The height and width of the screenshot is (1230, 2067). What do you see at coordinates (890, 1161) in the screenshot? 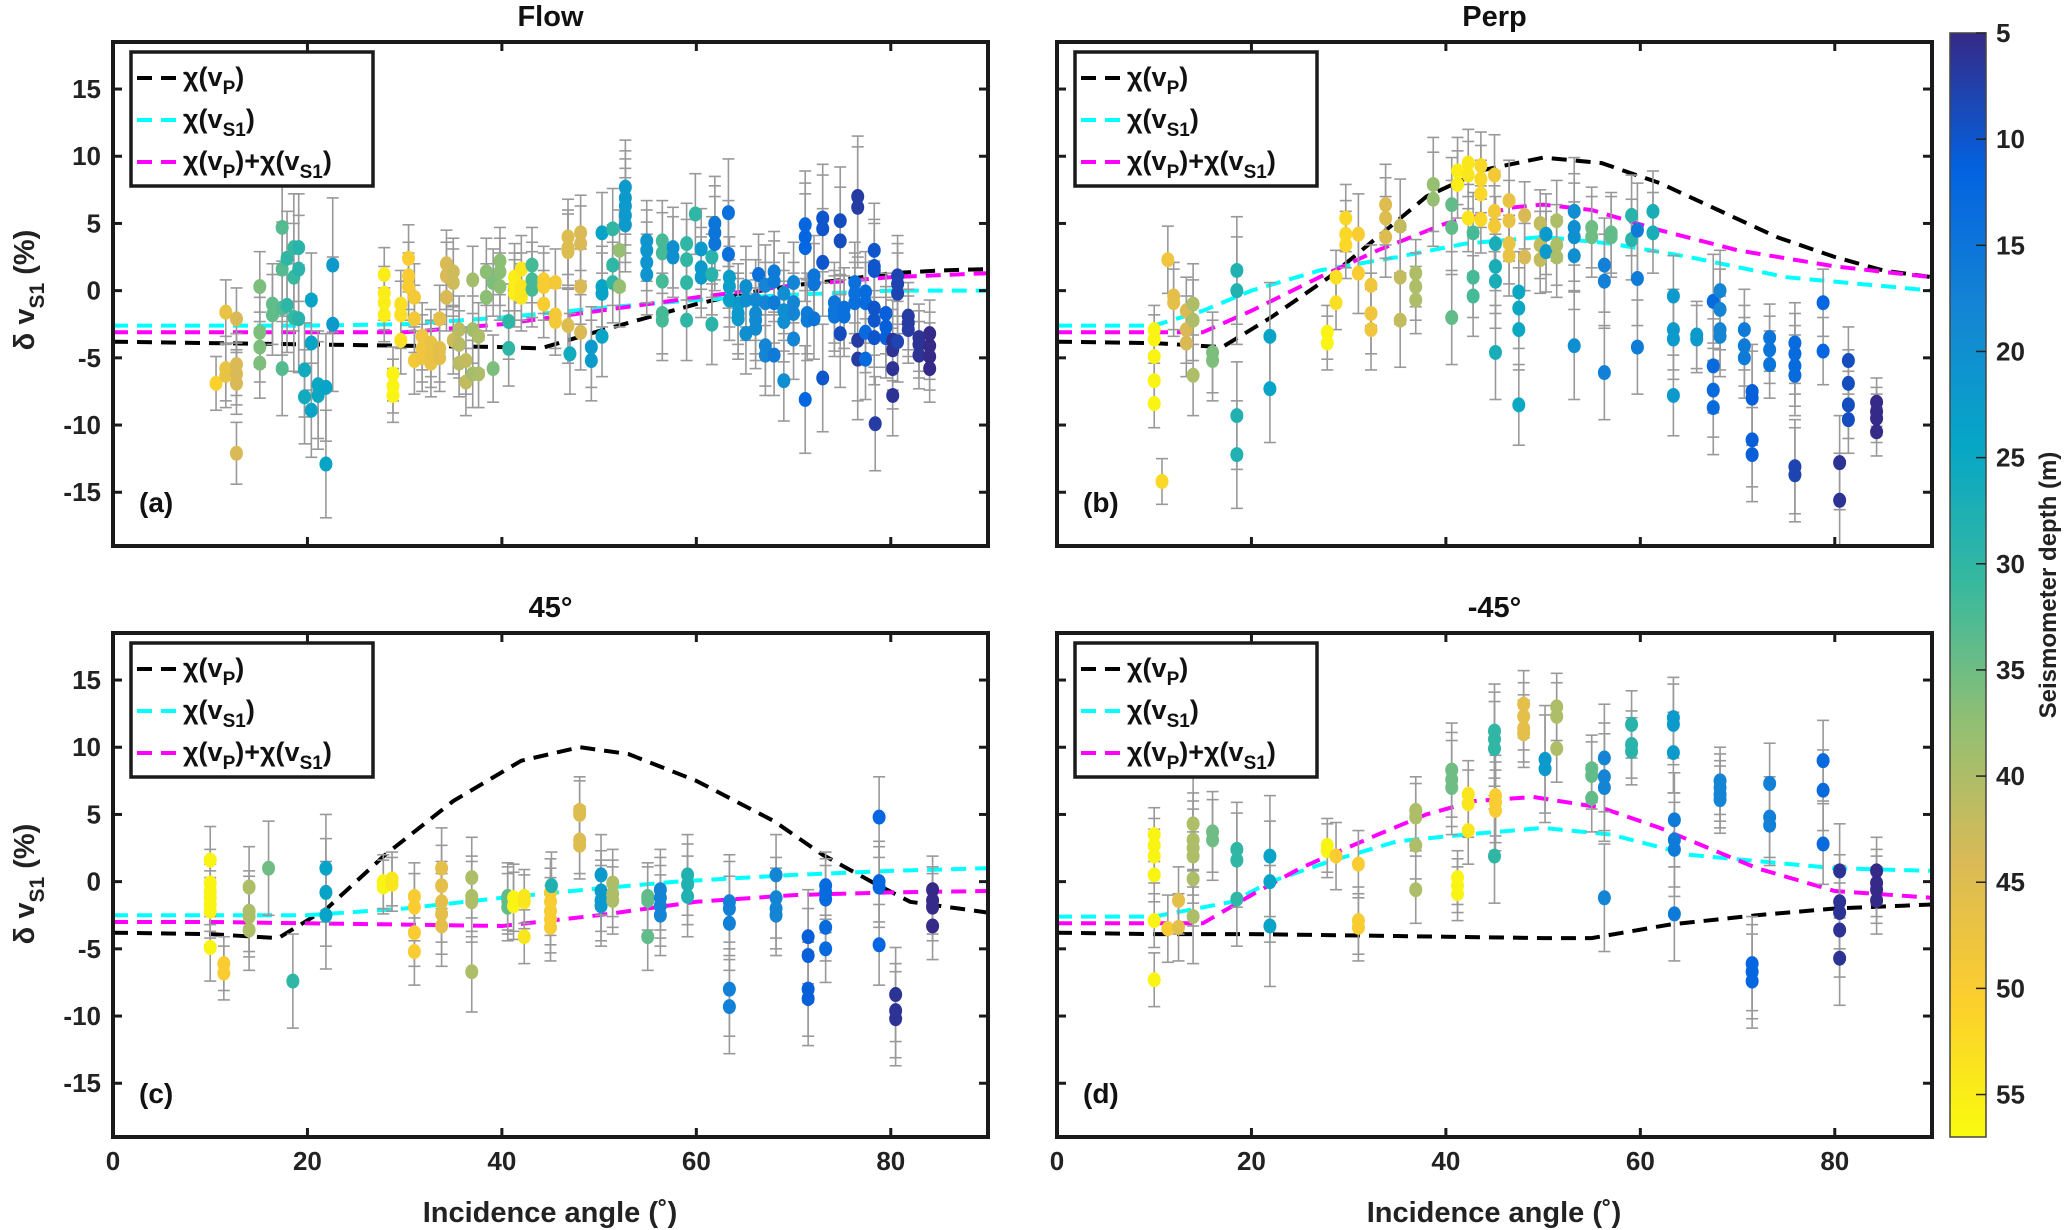
I see `x-tick-label: 80` at bounding box center [890, 1161].